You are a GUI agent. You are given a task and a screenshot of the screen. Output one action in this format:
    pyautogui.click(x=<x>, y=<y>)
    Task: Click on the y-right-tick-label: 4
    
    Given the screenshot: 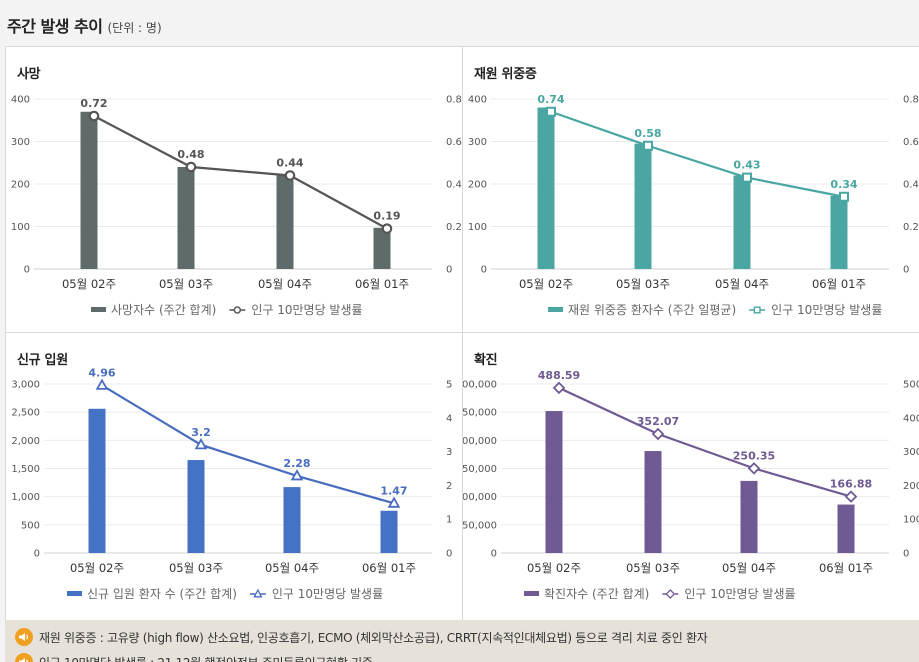 What is the action you would take?
    pyautogui.click(x=449, y=418)
    